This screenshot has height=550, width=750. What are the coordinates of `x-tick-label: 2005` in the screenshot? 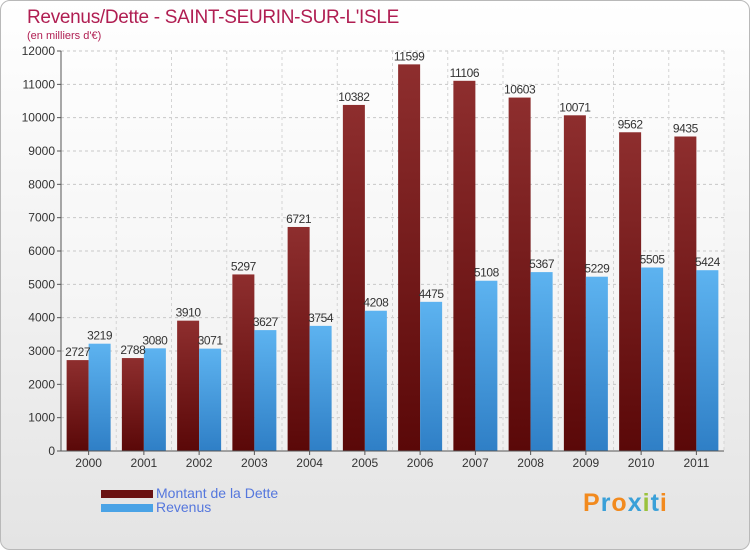 It's located at (365, 463).